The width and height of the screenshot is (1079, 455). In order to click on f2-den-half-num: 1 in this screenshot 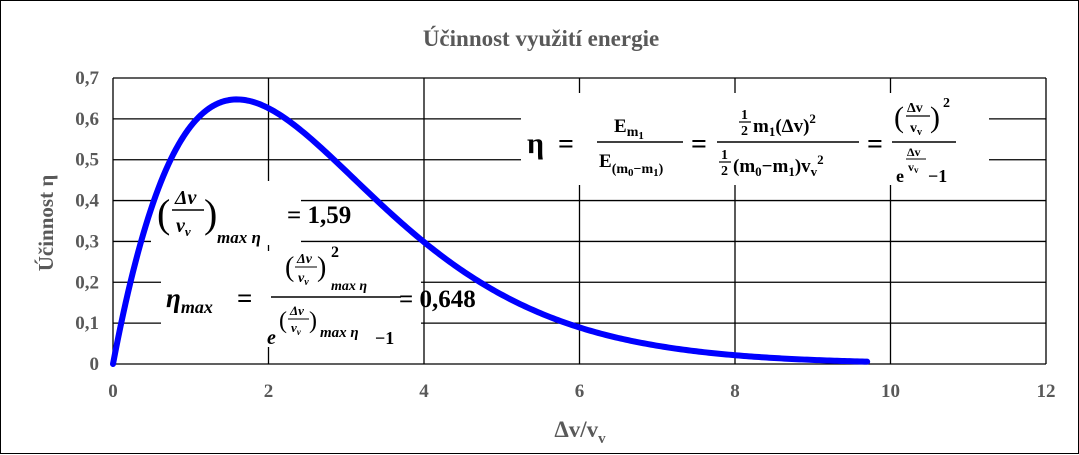, I will do `click(724, 155)`.